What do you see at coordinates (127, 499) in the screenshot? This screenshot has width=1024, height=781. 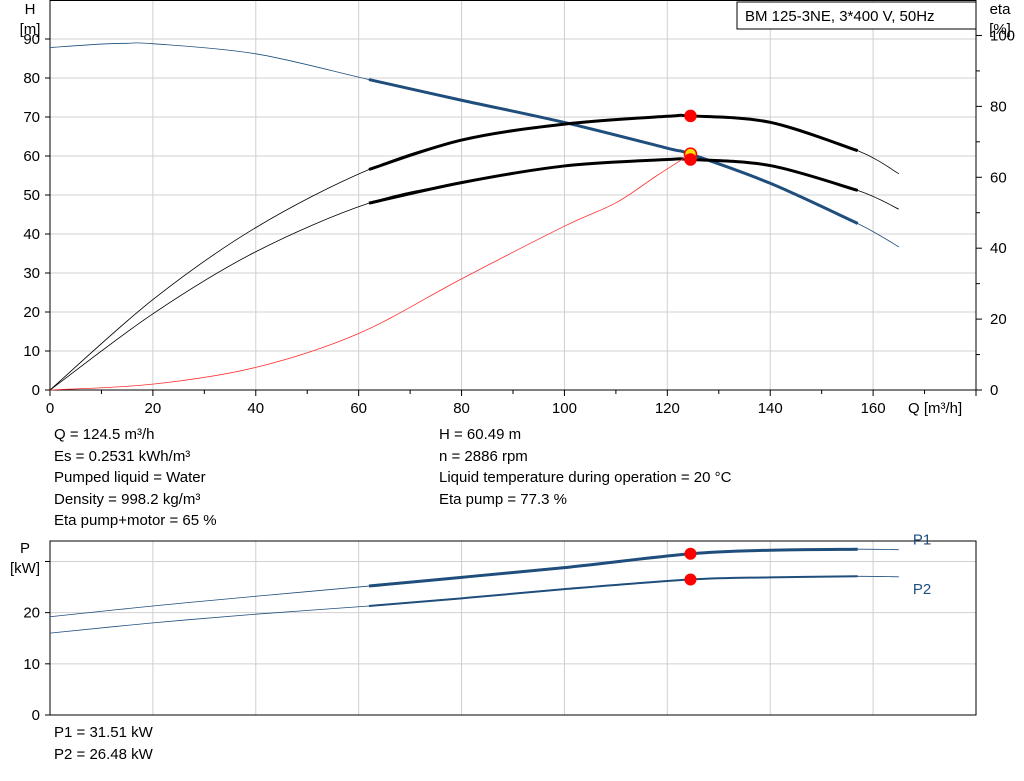 I see `density-text: Density = 998.2 kg/m³` at bounding box center [127, 499].